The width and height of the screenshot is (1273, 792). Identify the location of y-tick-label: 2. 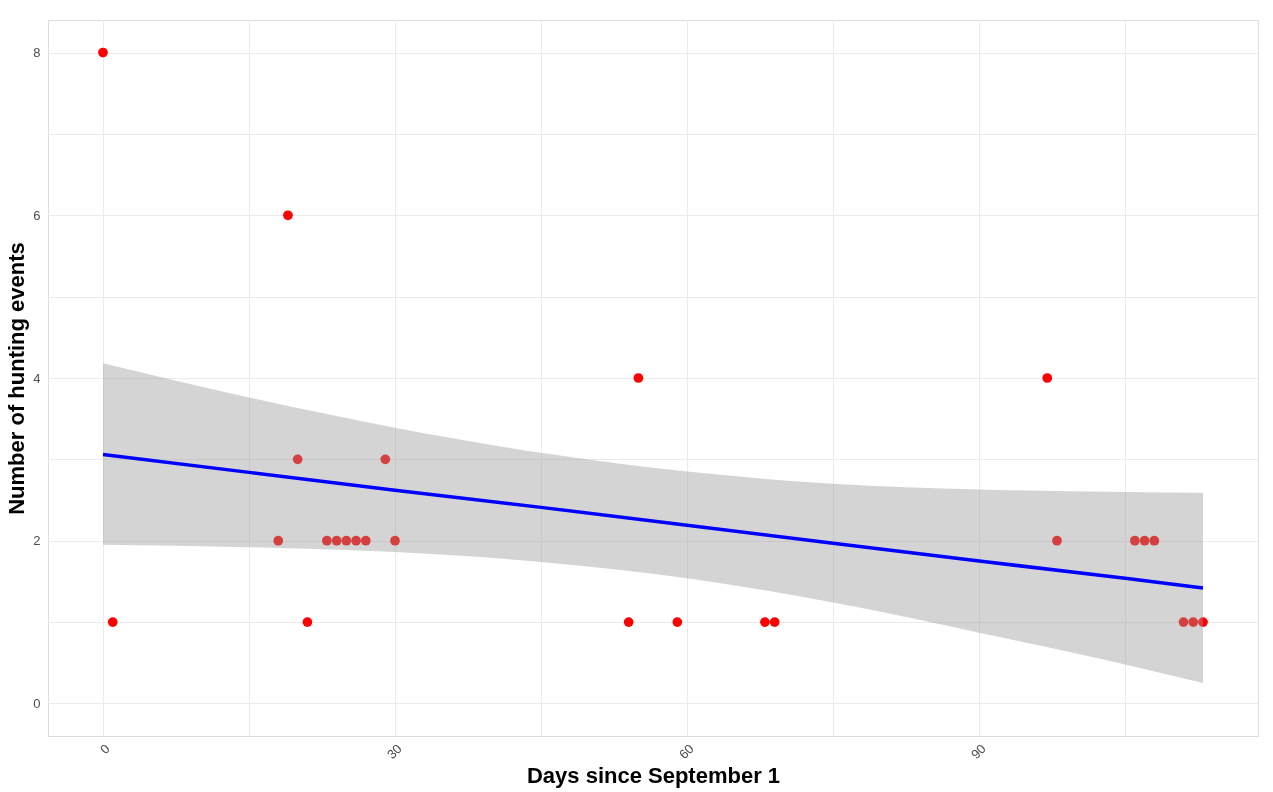
(37, 541).